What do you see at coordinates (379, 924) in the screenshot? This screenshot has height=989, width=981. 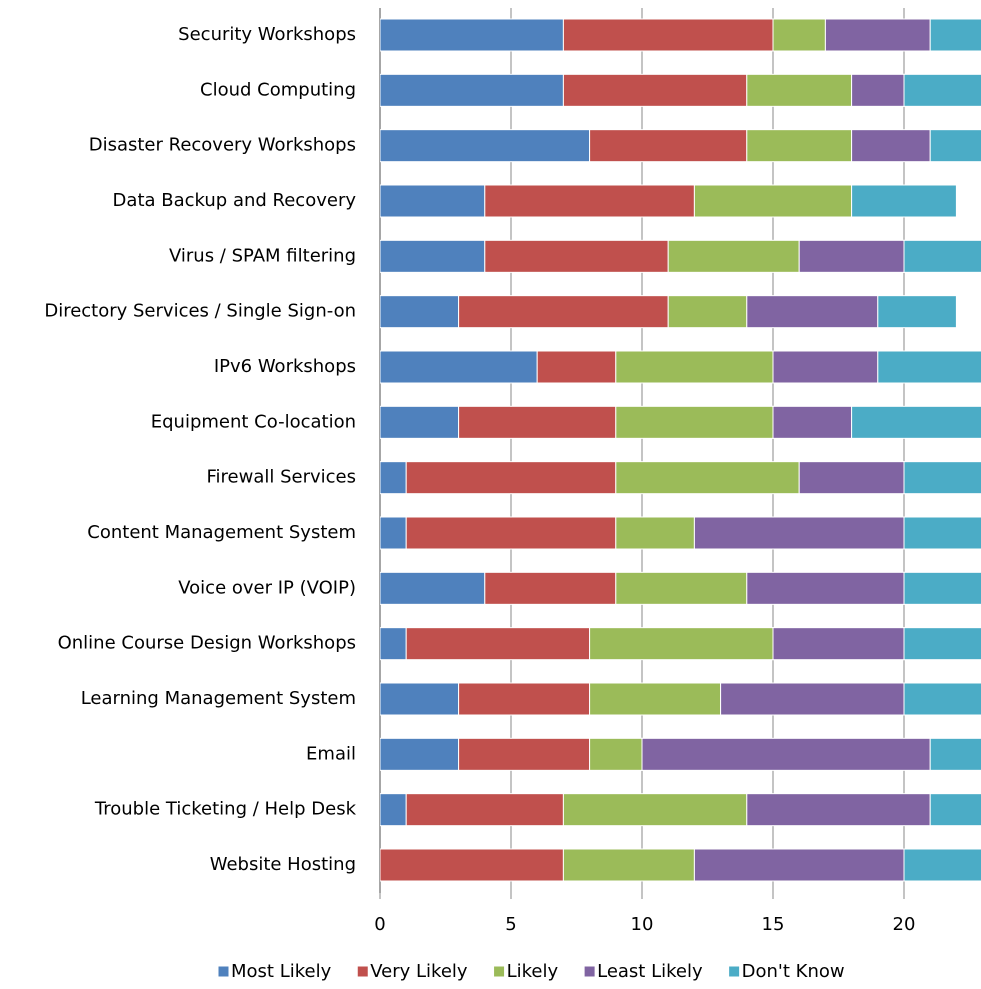 I see `x-tick-label: 0` at bounding box center [379, 924].